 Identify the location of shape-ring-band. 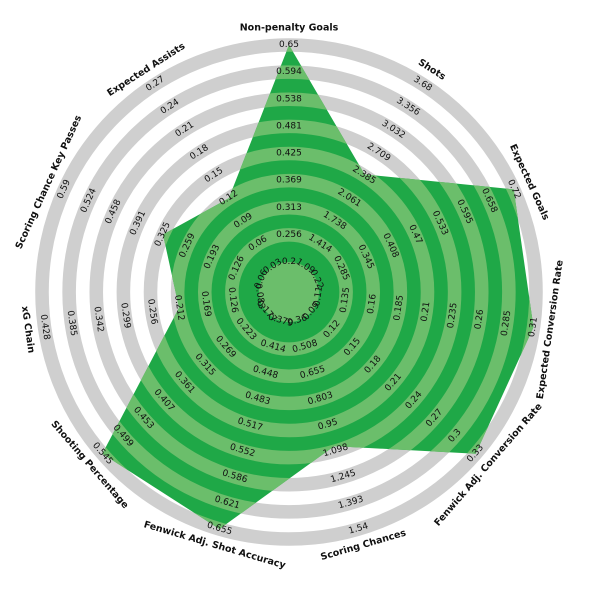
(289, 292).